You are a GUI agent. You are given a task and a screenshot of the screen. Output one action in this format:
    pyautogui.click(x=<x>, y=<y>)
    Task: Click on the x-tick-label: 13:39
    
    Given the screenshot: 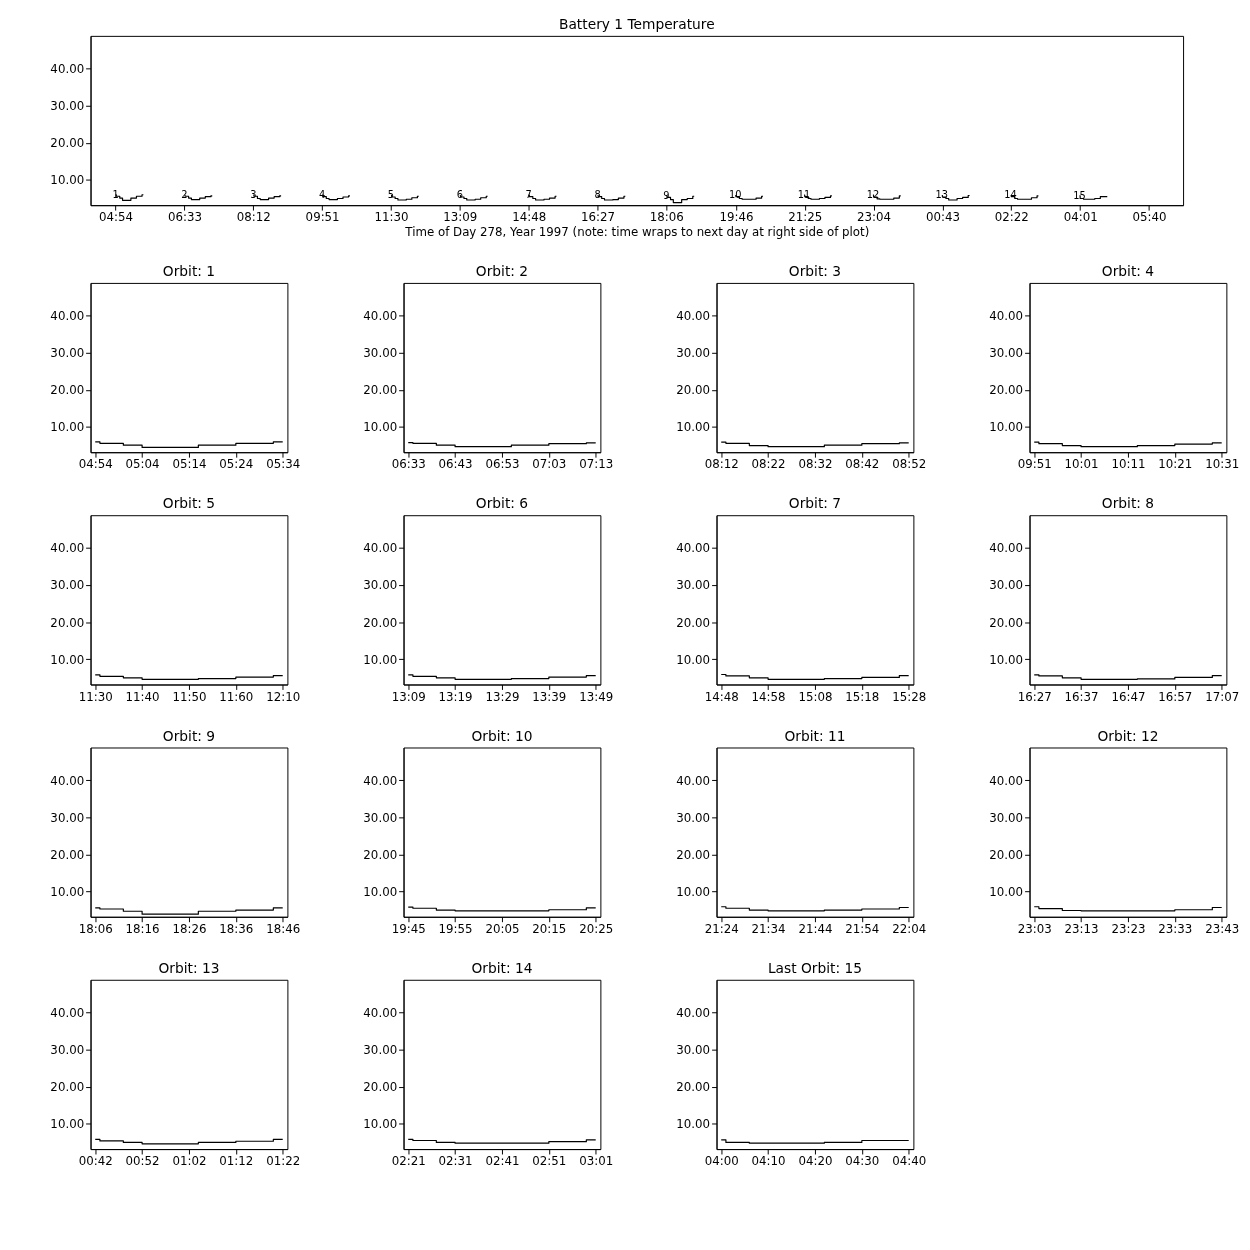 What is the action you would take?
    pyautogui.click(x=549, y=696)
    